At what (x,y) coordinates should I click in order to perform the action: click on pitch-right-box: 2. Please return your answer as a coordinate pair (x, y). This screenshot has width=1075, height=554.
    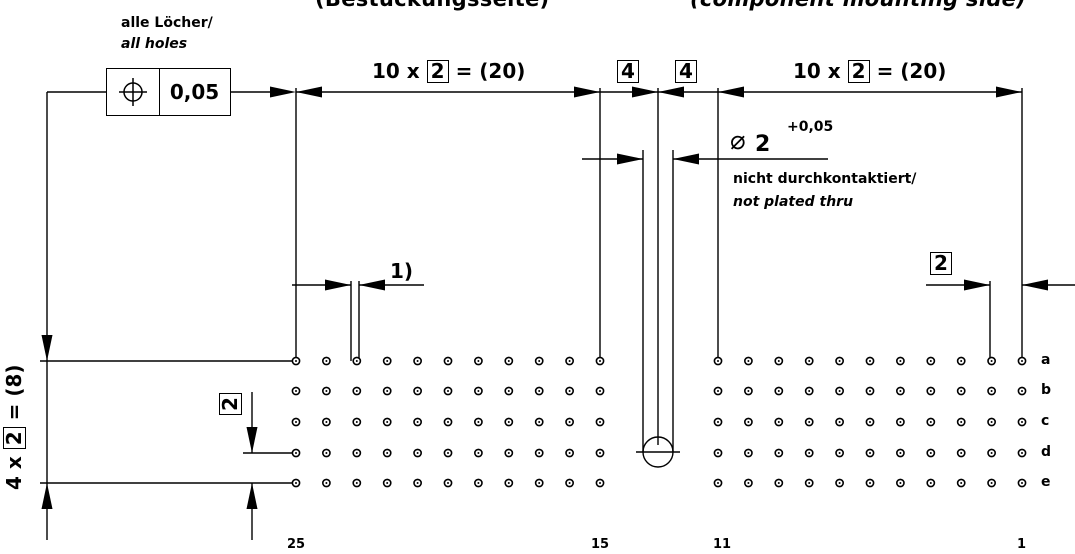
    Looking at the image, I should click on (858, 71).